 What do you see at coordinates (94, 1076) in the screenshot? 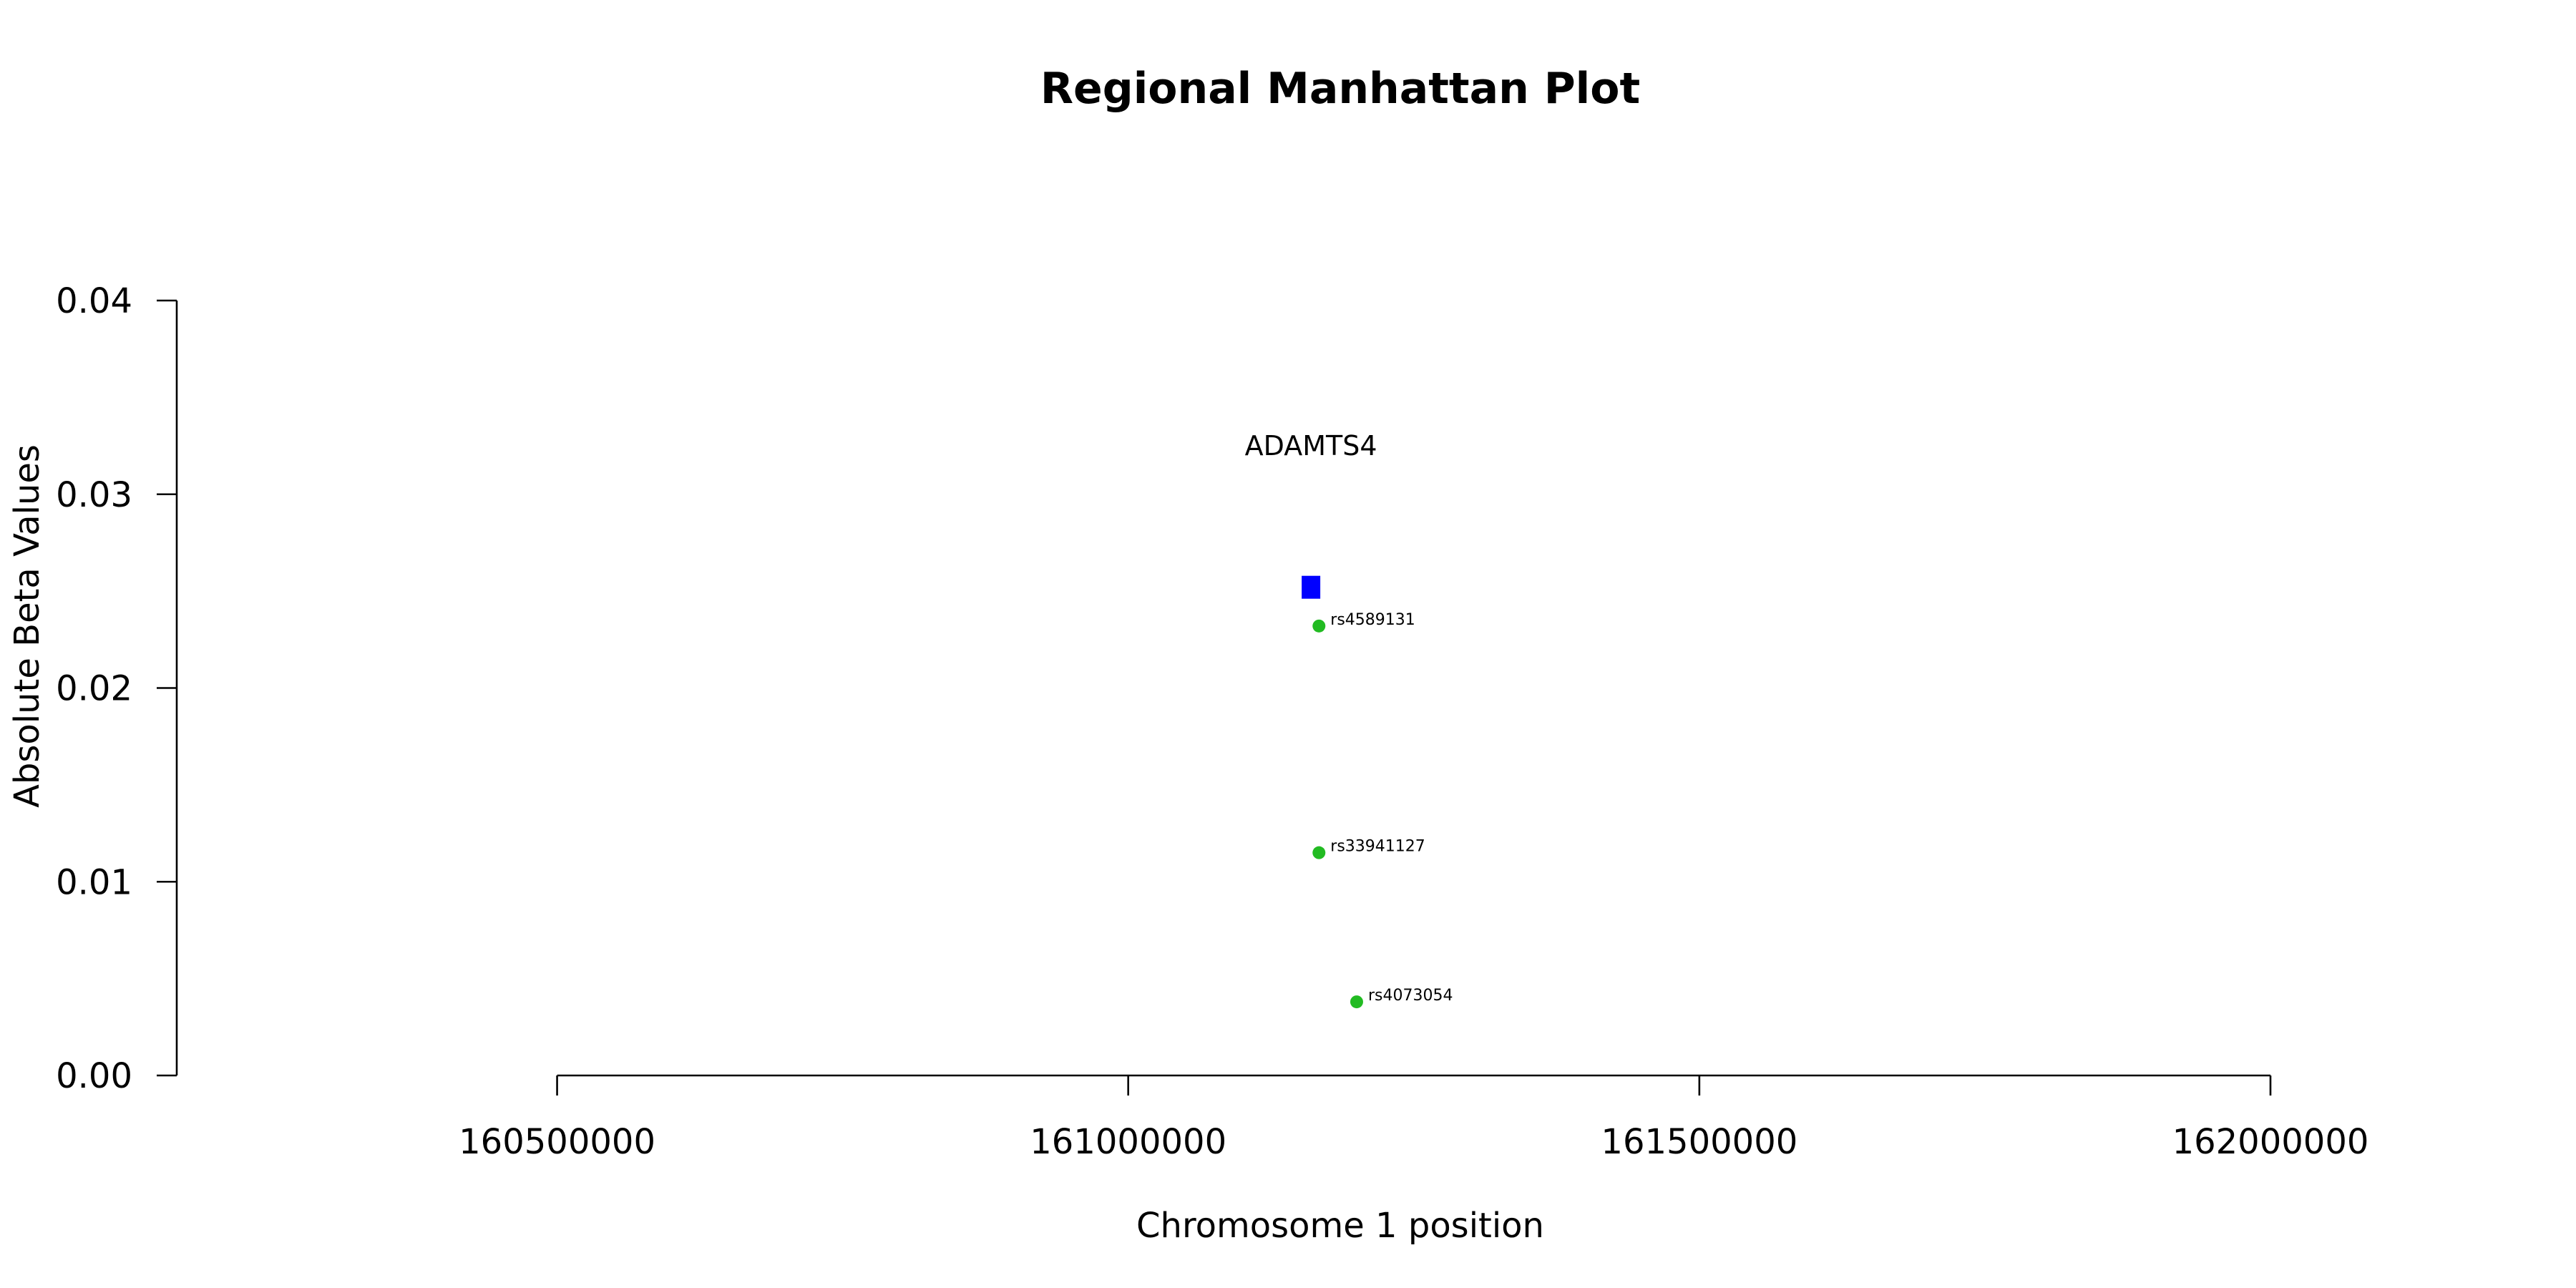
I see `y-tick-label: 0.00` at bounding box center [94, 1076].